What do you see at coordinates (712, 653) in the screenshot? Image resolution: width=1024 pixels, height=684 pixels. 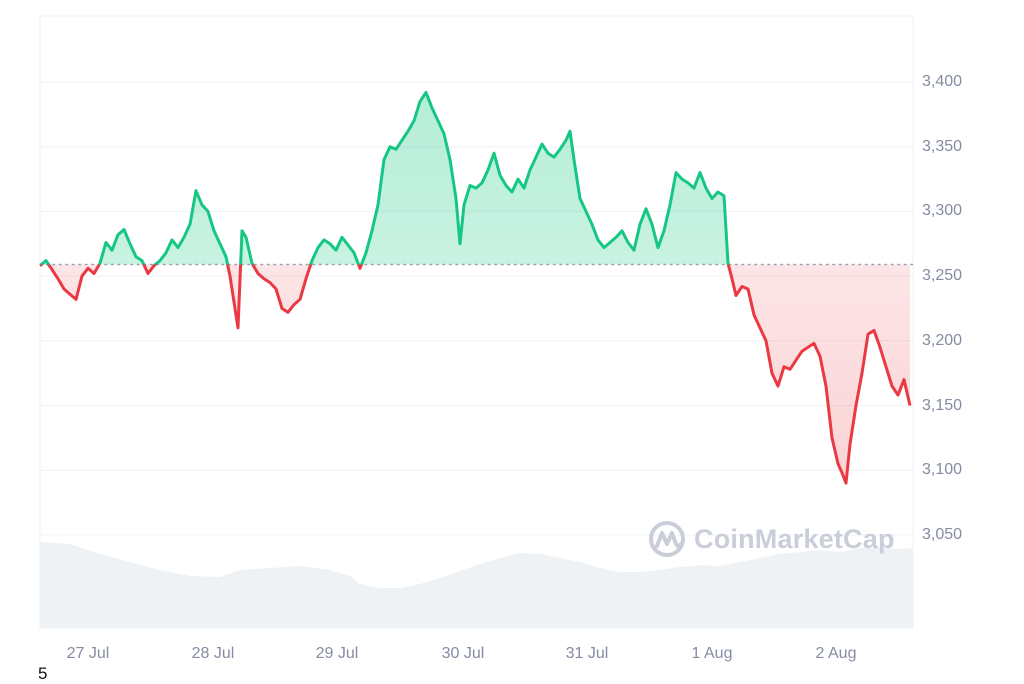 I see `x-tick-label: 1 Aug` at bounding box center [712, 653].